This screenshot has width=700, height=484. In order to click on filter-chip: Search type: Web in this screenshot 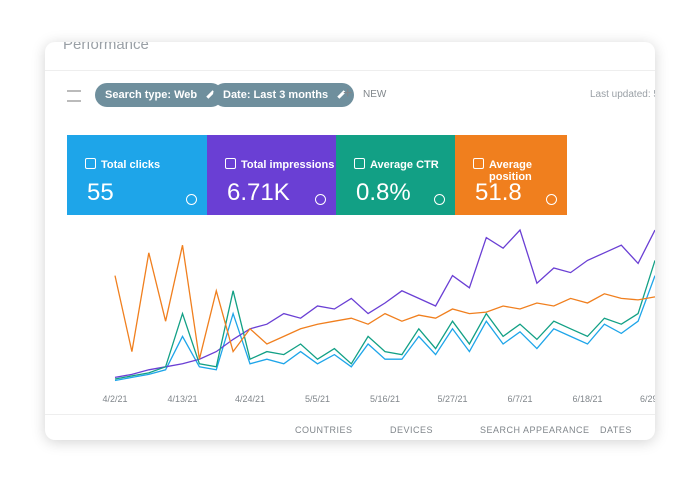, I will do `click(159, 95)`.